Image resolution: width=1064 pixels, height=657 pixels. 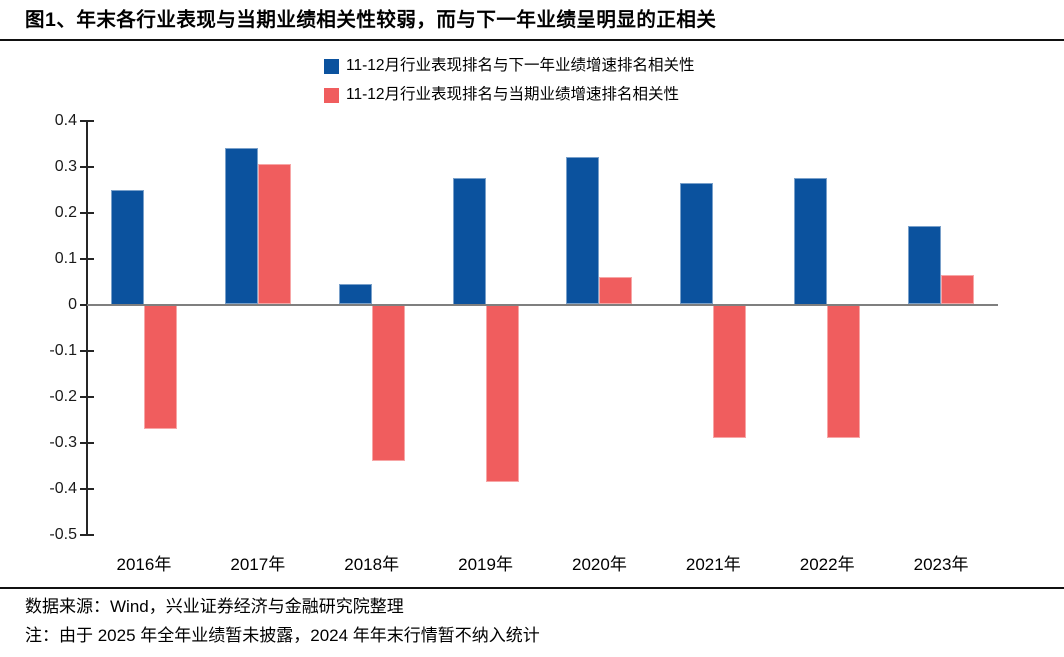 What do you see at coordinates (827, 564) in the screenshot?
I see `x-axis-category-label: 2022年` at bounding box center [827, 564].